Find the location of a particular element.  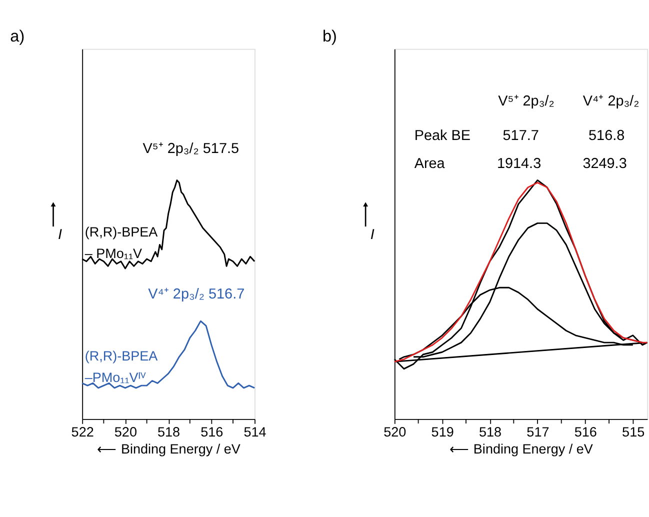

chart-title: b) is located at coordinates (329, 37).